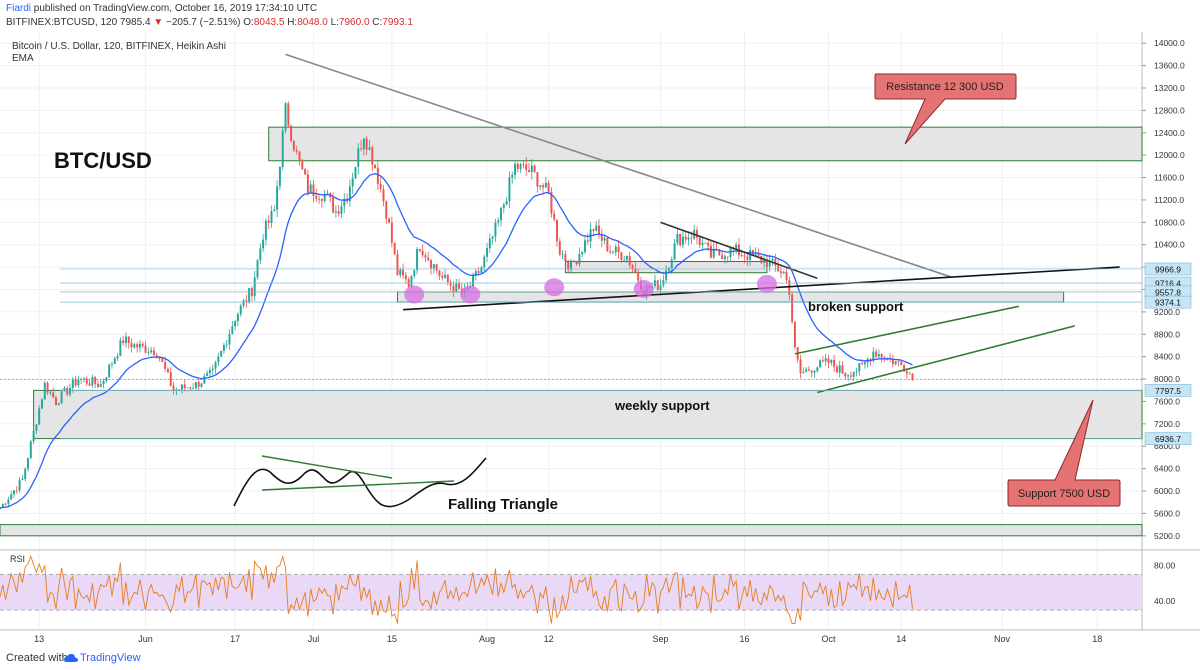 The width and height of the screenshot is (1200, 670). I want to click on author-link: Fiardi, so click(19, 8).